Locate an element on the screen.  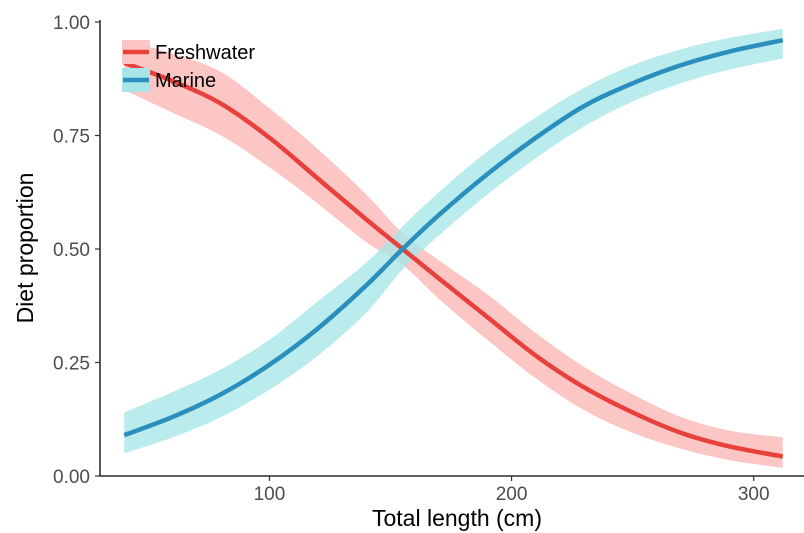
x-tick-label: 200 is located at coordinates (512, 494).